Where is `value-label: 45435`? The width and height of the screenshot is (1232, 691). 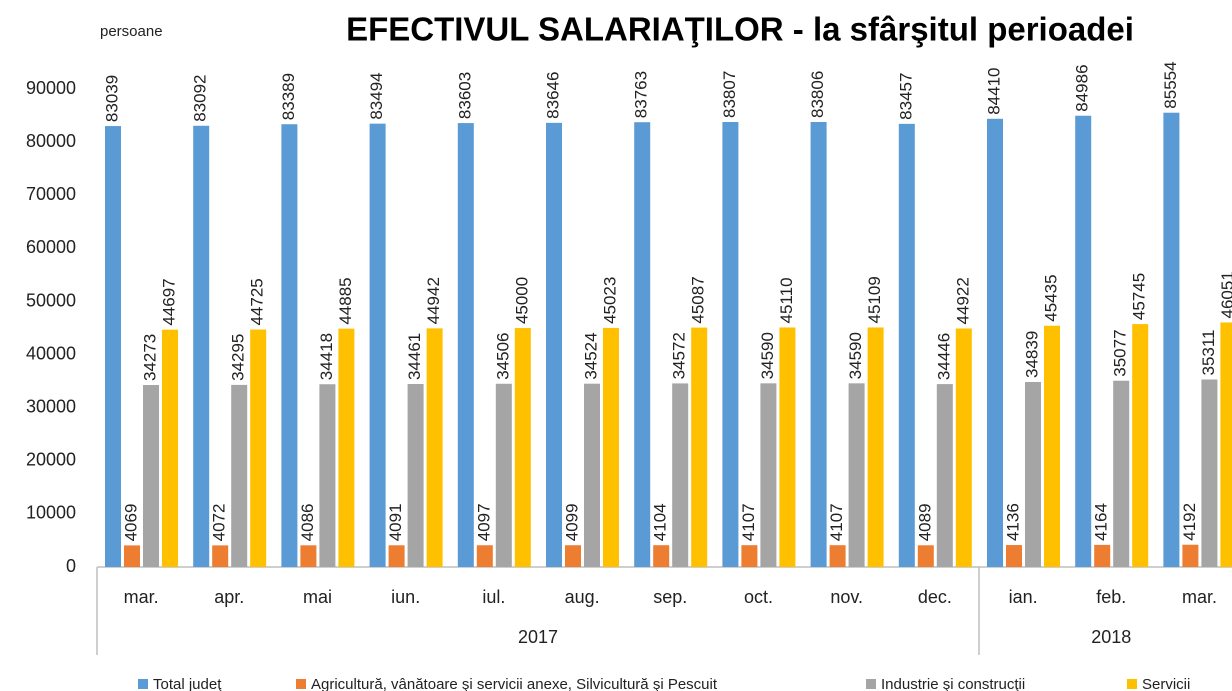 value-label: 45435 is located at coordinates (1050, 297).